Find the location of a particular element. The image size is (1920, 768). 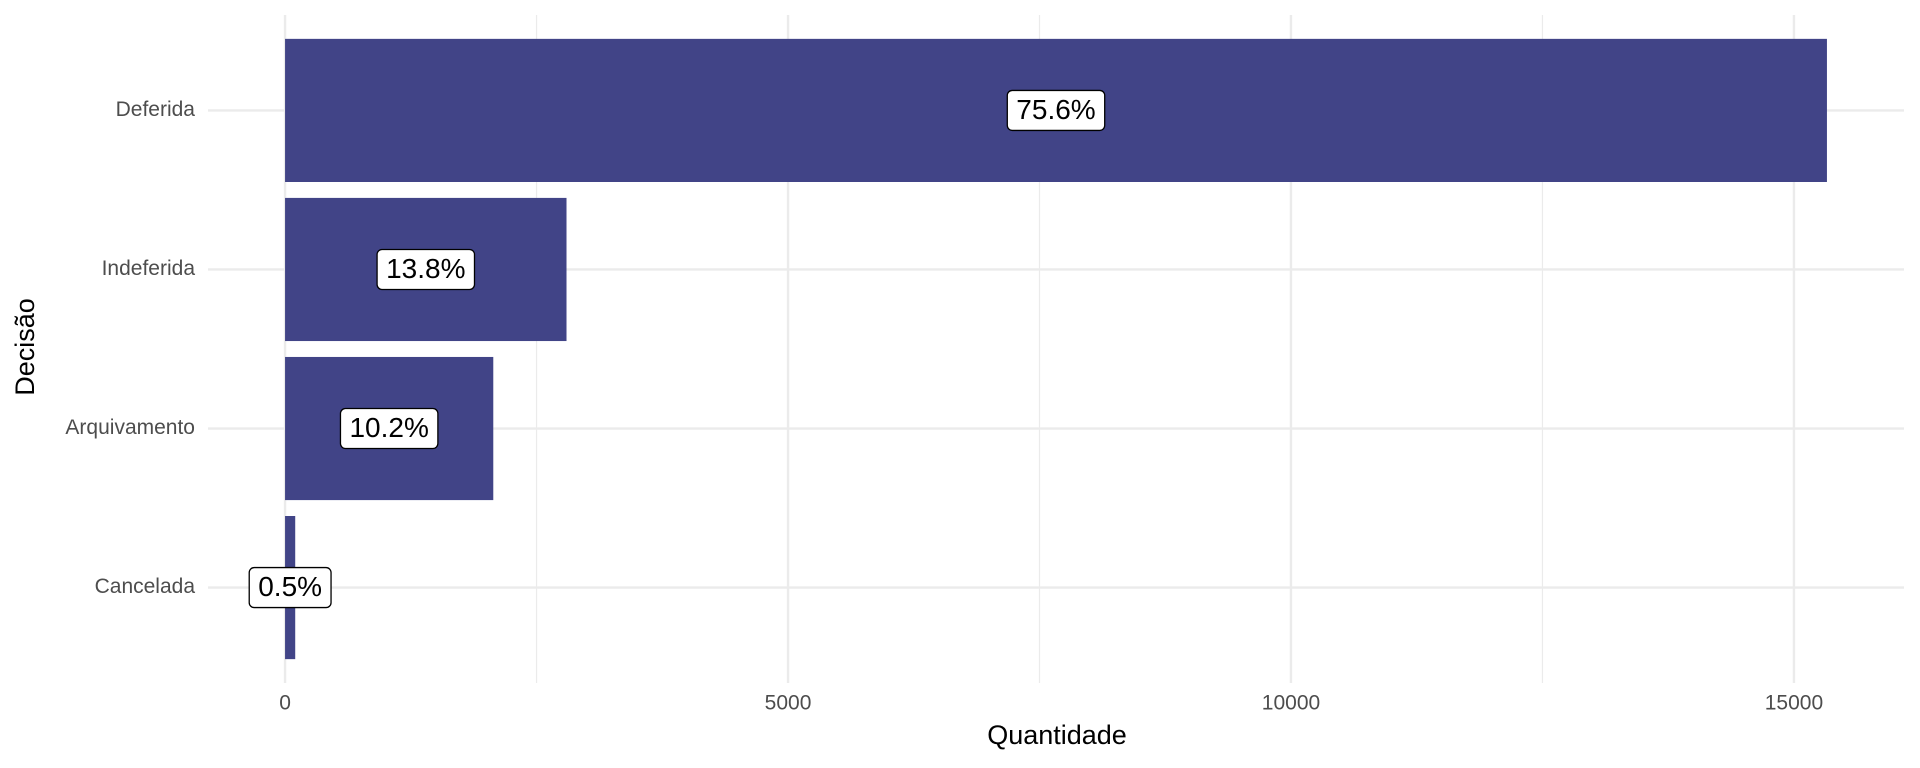

value-label-text: 0.5% is located at coordinates (290, 586).